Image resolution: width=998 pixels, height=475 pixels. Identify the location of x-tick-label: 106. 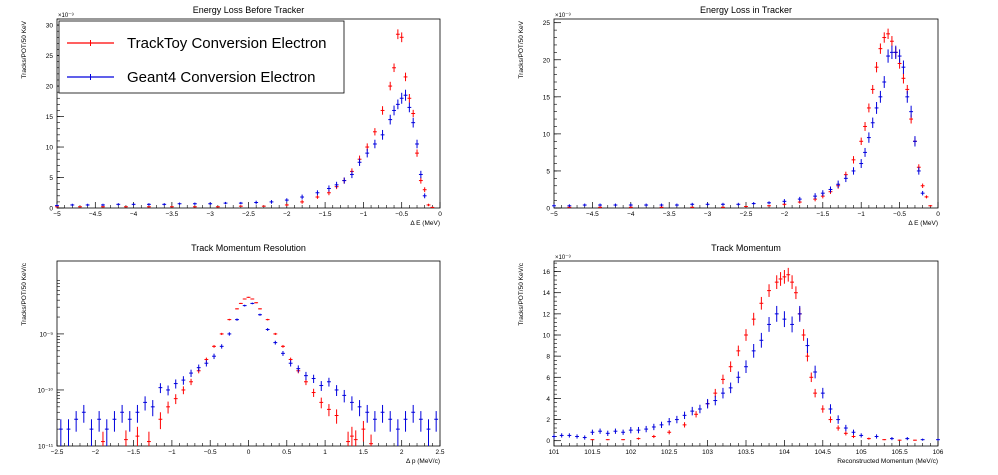
(938, 452).